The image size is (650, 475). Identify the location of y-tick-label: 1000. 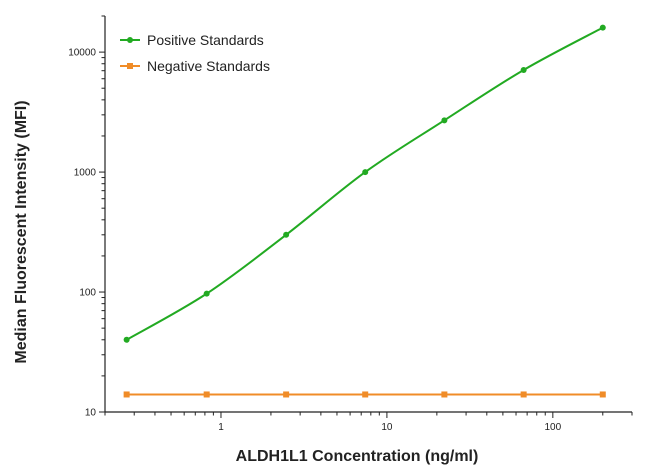
(85, 173).